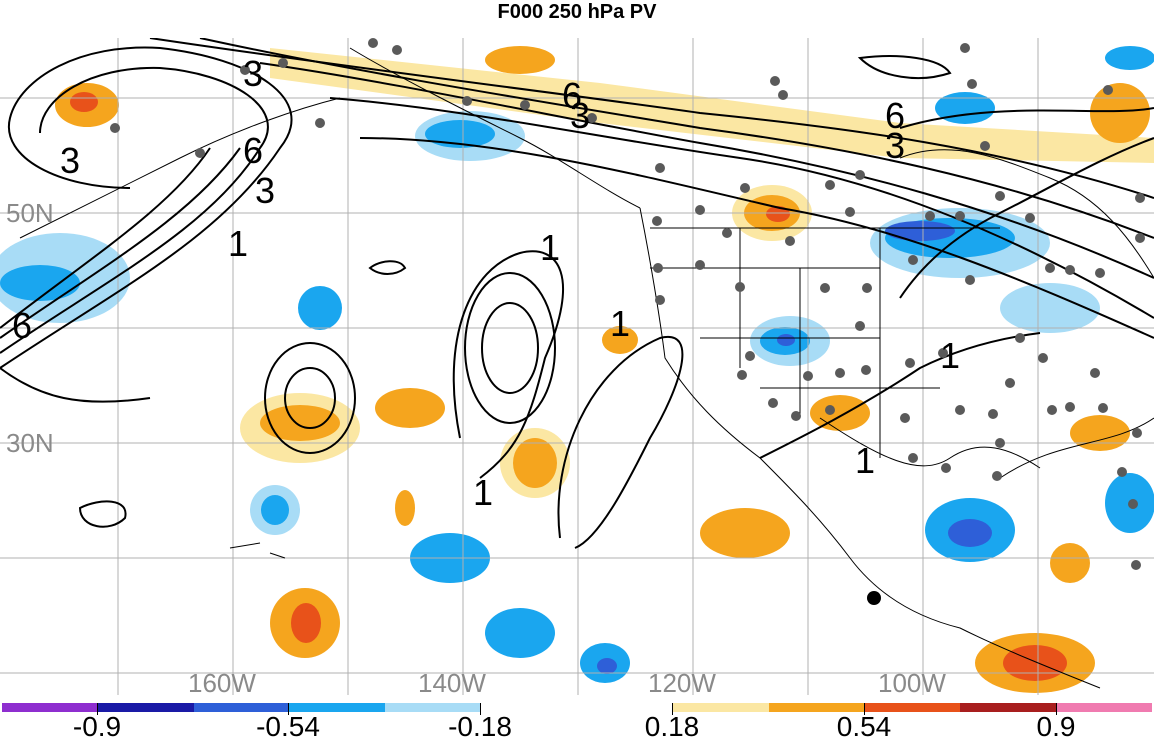 This screenshot has height=743, width=1154. I want to click on colorbar, so click(577, 707).